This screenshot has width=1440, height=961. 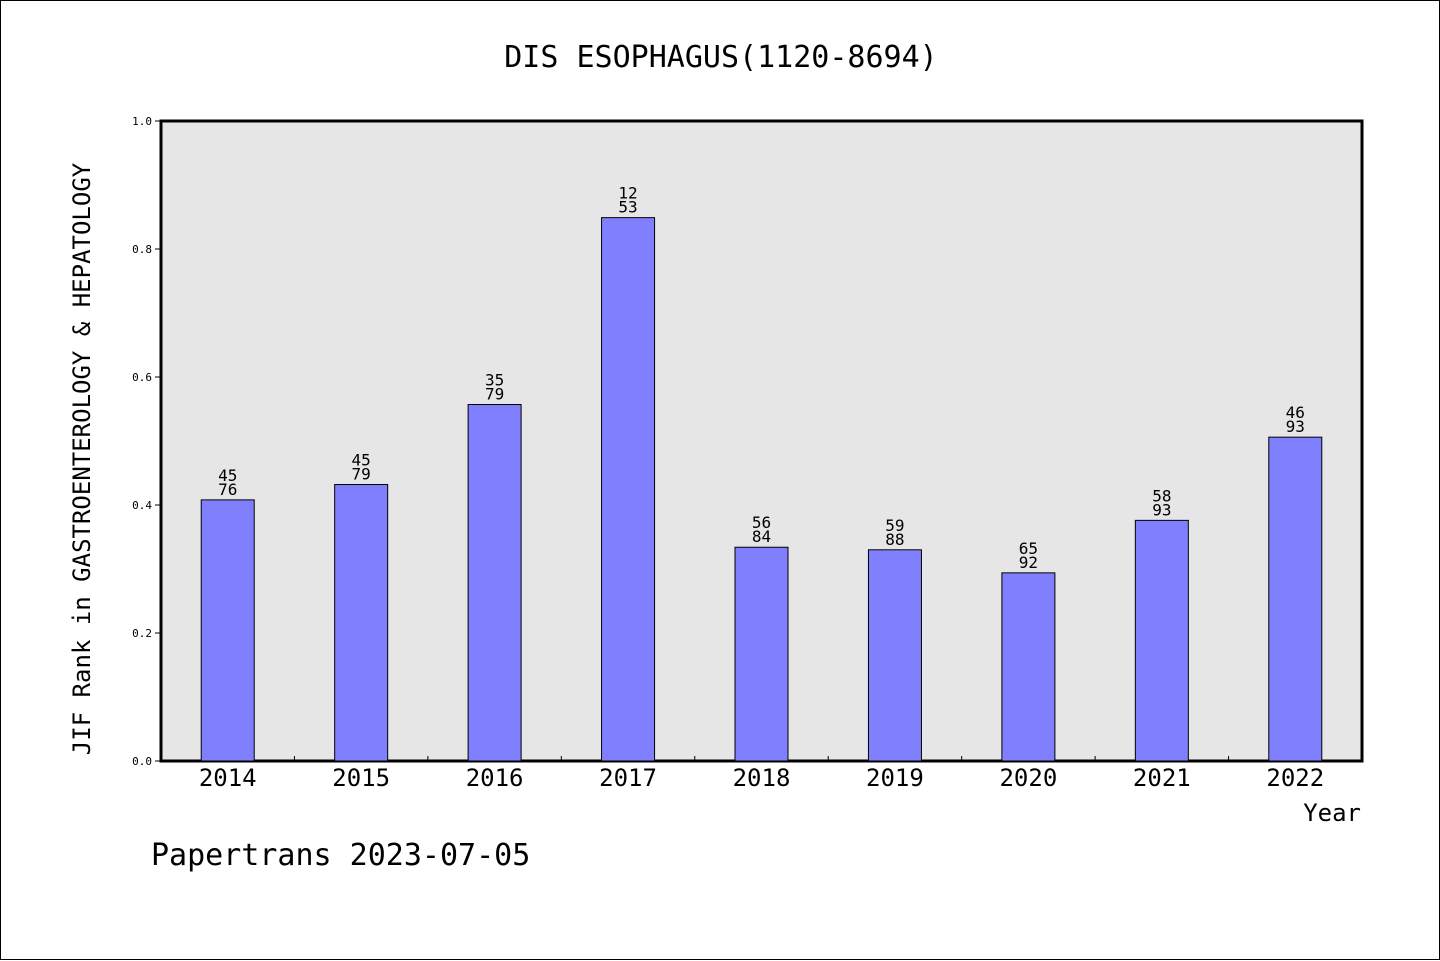 What do you see at coordinates (894, 655) in the screenshot?
I see `bar-2019` at bounding box center [894, 655].